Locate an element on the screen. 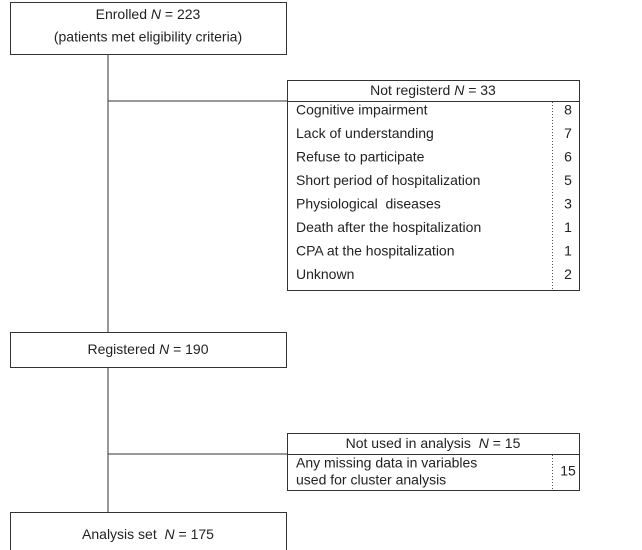  enrolled-note: (patients met eligibility criteria) is located at coordinates (148, 37).